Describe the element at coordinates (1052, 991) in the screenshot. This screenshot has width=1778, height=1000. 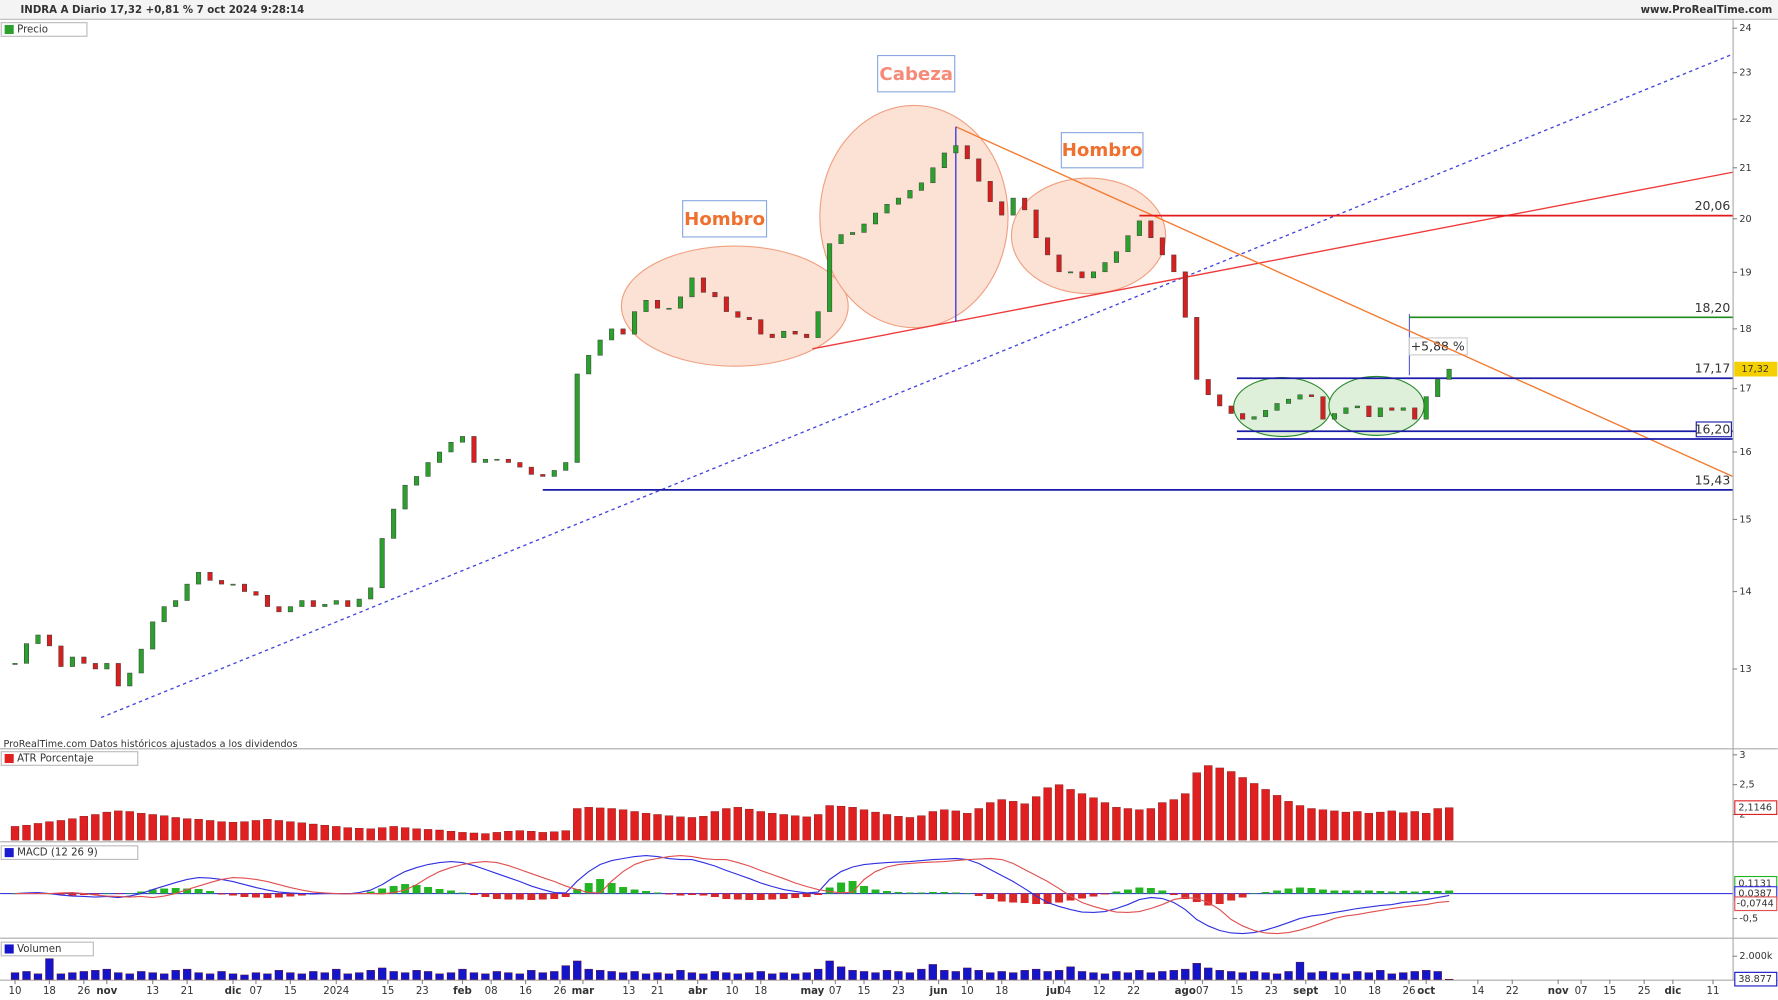
I see `x-tick-label: jul` at that location.